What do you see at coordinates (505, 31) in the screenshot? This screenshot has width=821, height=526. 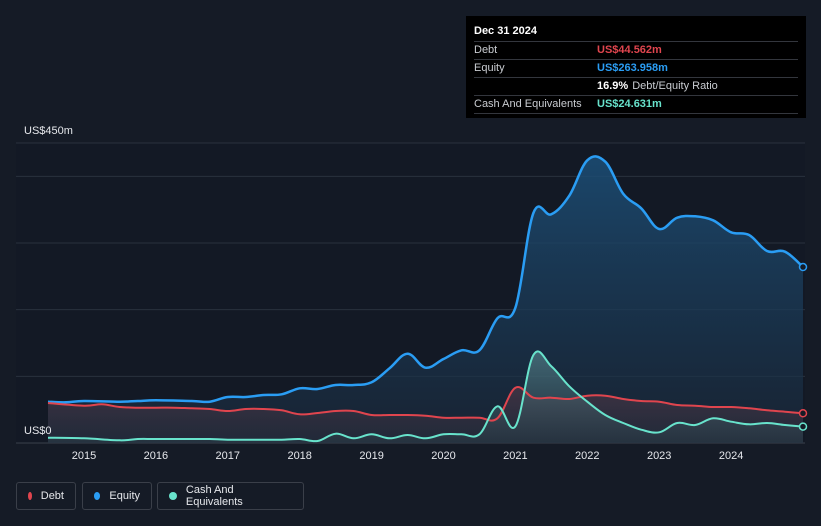 I see `tooltip-date: Dec 31 2024` at bounding box center [505, 31].